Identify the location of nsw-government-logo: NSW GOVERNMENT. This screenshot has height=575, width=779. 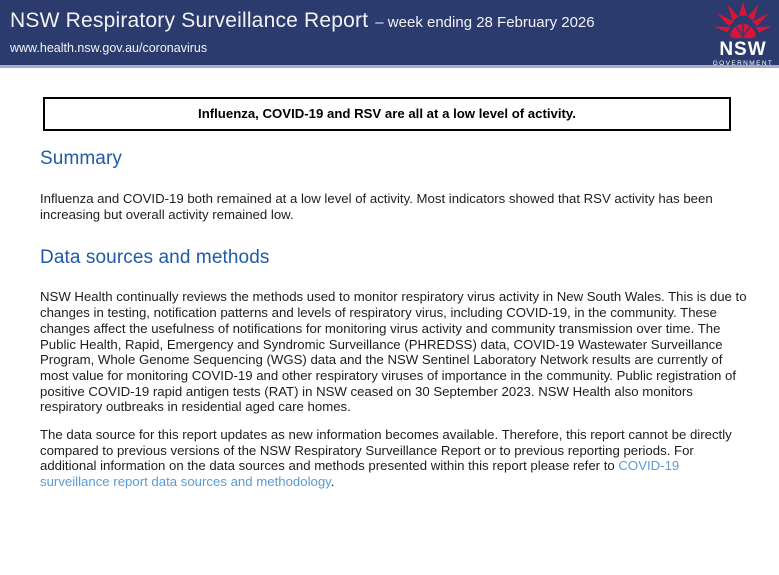
(743, 35).